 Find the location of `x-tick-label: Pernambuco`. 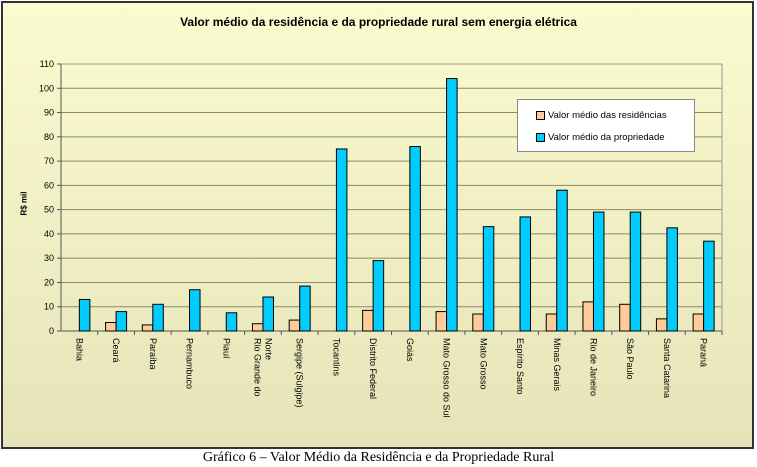

x-tick-label: Pernambuco is located at coordinates (190, 363).